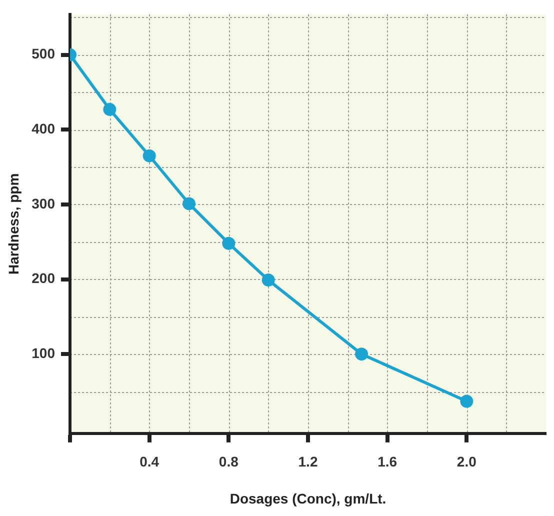 The width and height of the screenshot is (554, 516). What do you see at coordinates (466, 462) in the screenshot?
I see `x-tick-label: 2.0` at bounding box center [466, 462].